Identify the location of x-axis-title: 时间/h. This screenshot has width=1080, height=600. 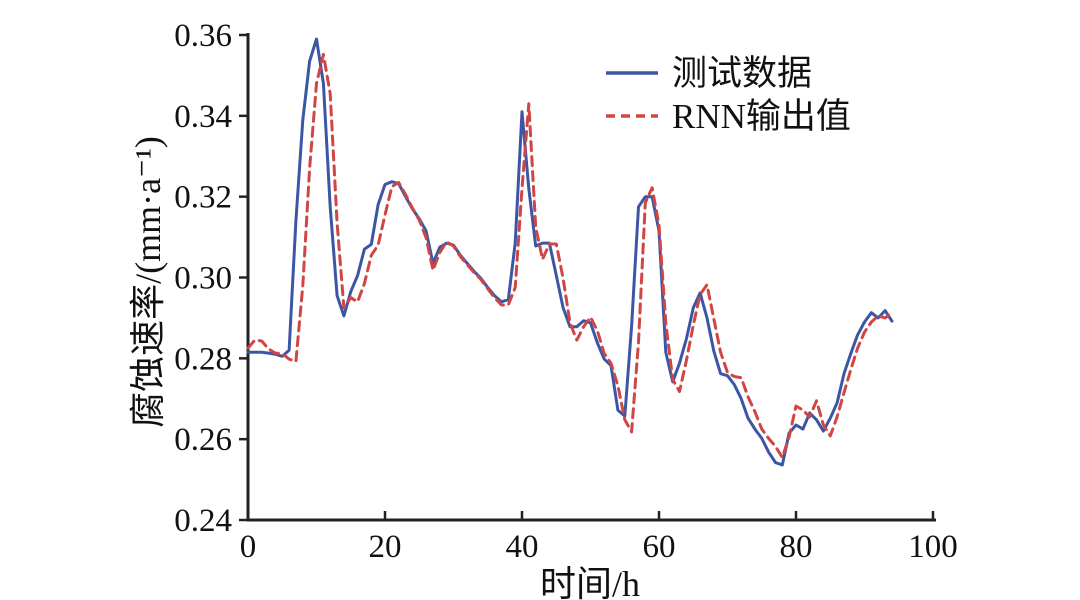
(590, 582).